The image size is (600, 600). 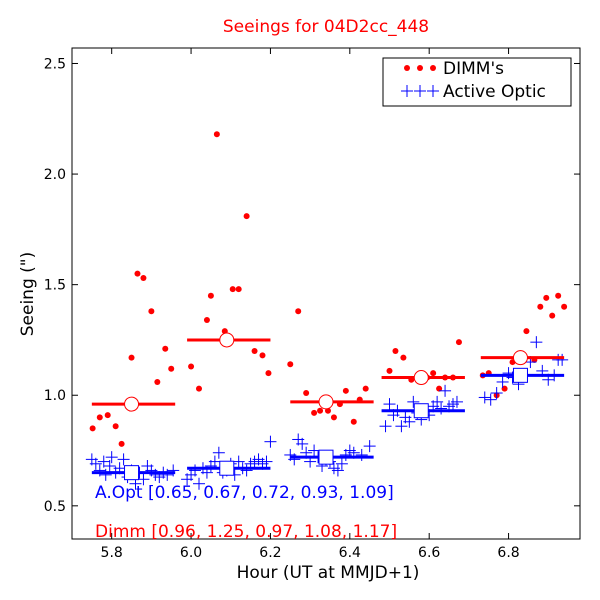 What do you see at coordinates (494, 92) in the screenshot?
I see `legend-aopt-label: Active Optic` at bounding box center [494, 92].